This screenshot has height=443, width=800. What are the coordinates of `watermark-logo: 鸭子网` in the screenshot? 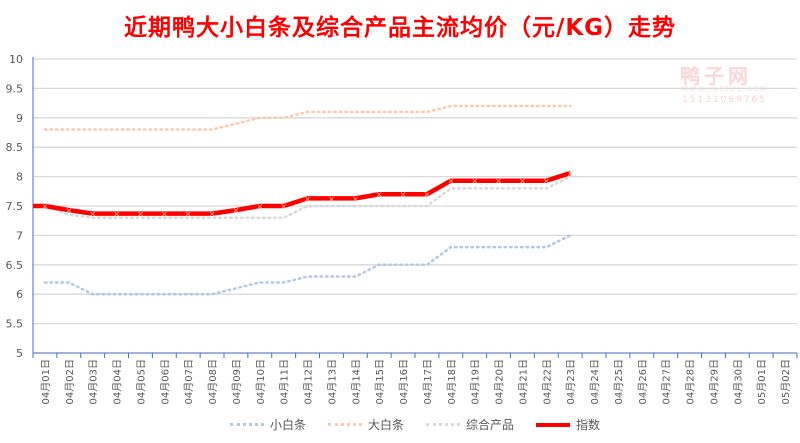 It's located at (716, 76).